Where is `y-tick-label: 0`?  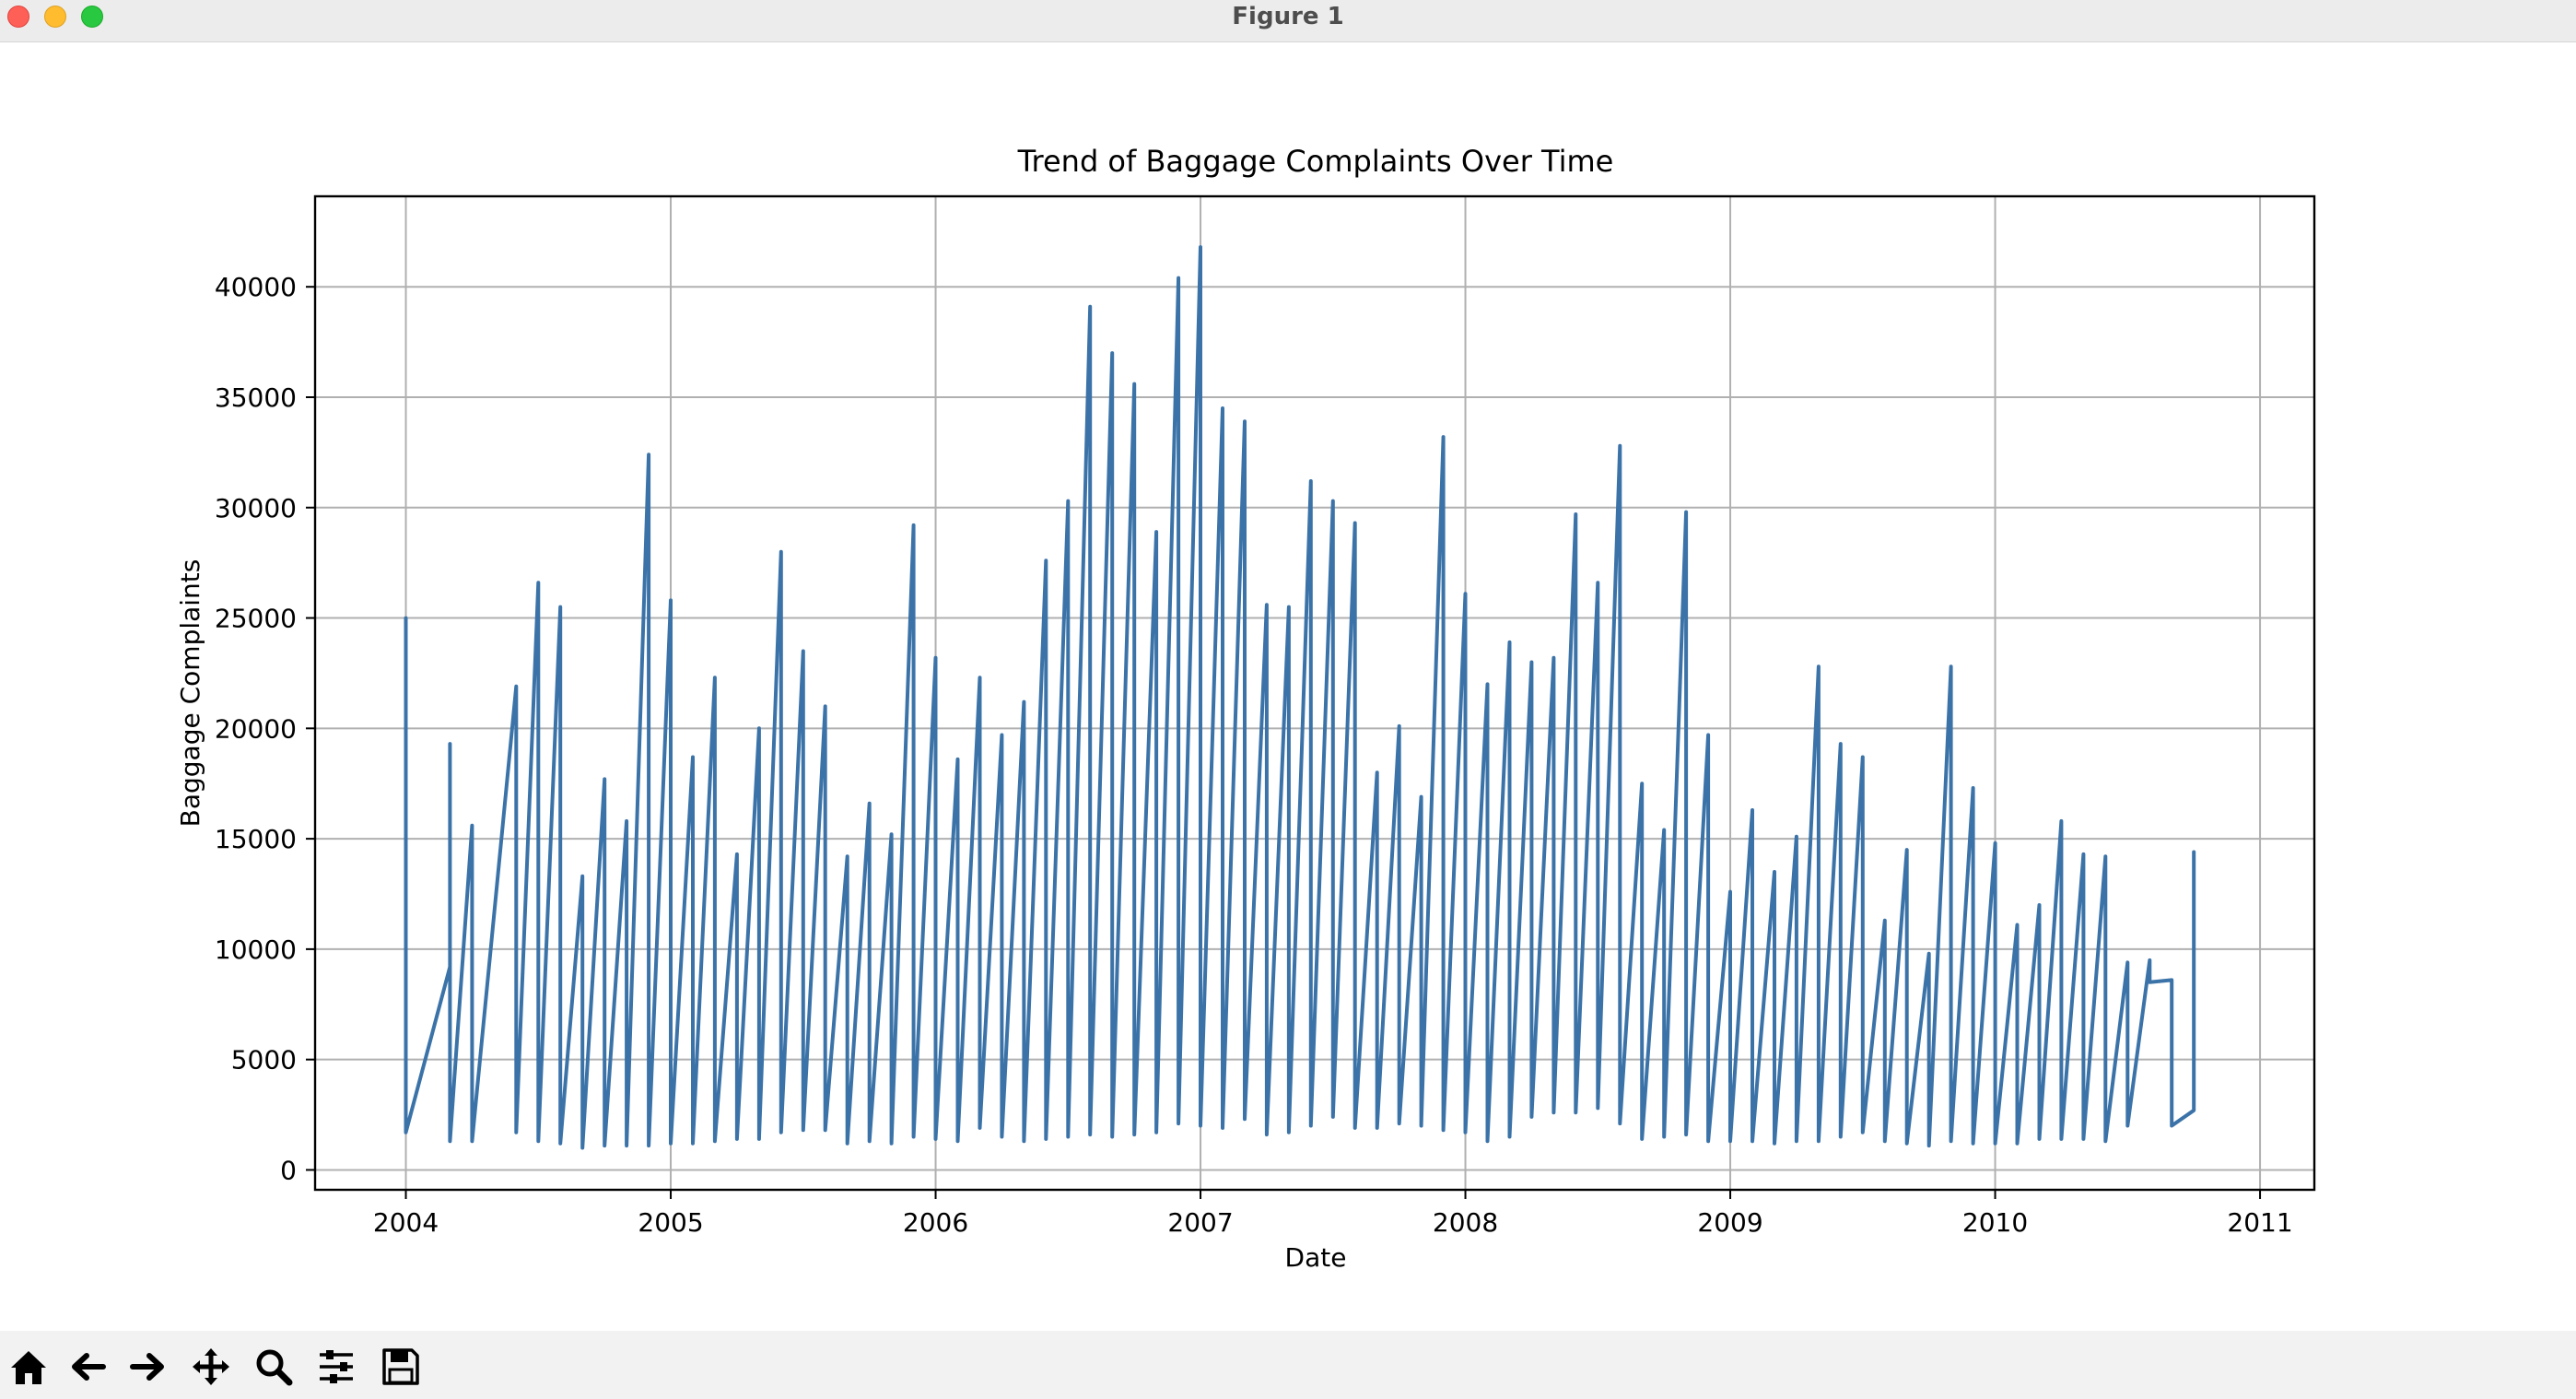
y-tick-label: 0 is located at coordinates (288, 1170).